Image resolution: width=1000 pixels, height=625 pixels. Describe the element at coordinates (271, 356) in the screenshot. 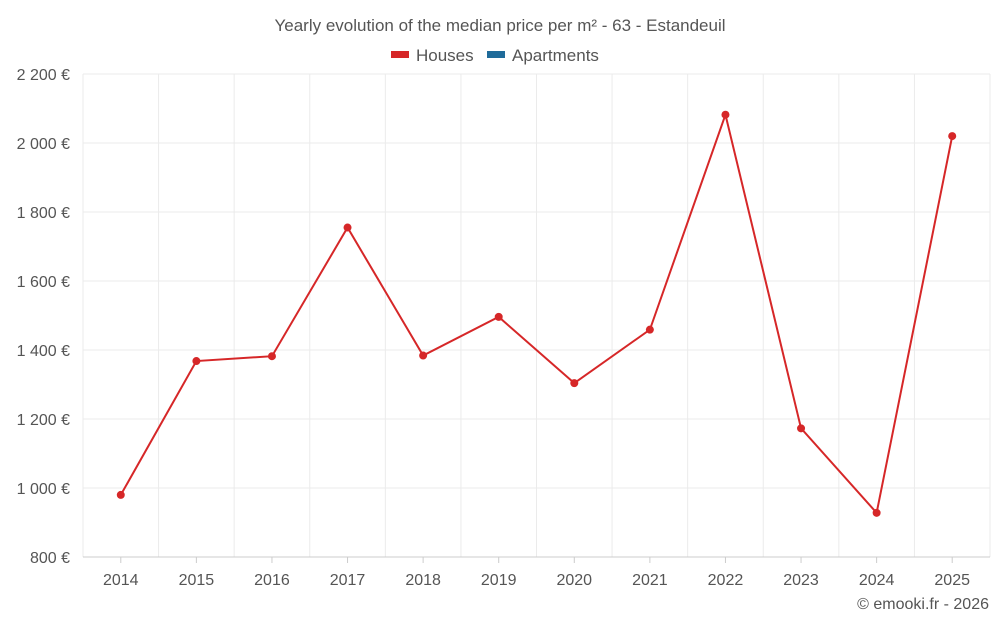

I see `data-point-houses-2016` at that location.